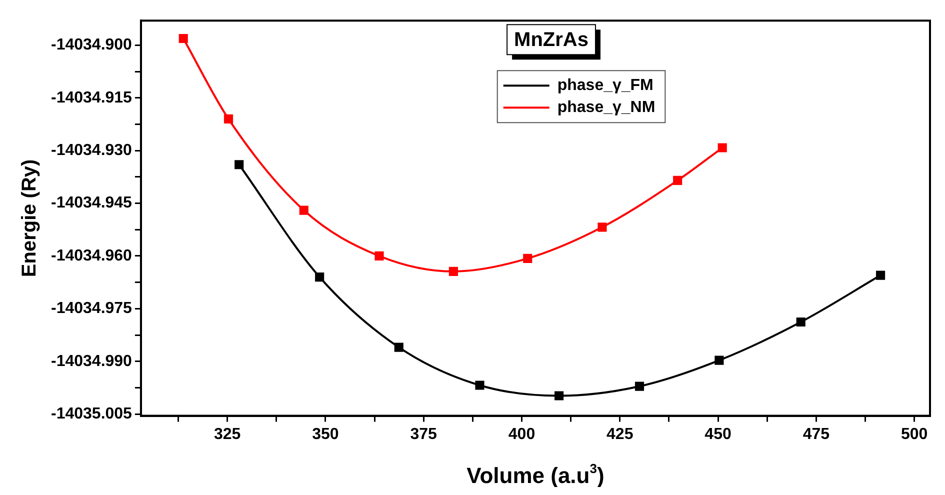 This screenshot has height=495, width=945. What do you see at coordinates (816, 434) in the screenshot?
I see `x-tick-label: 475` at bounding box center [816, 434].